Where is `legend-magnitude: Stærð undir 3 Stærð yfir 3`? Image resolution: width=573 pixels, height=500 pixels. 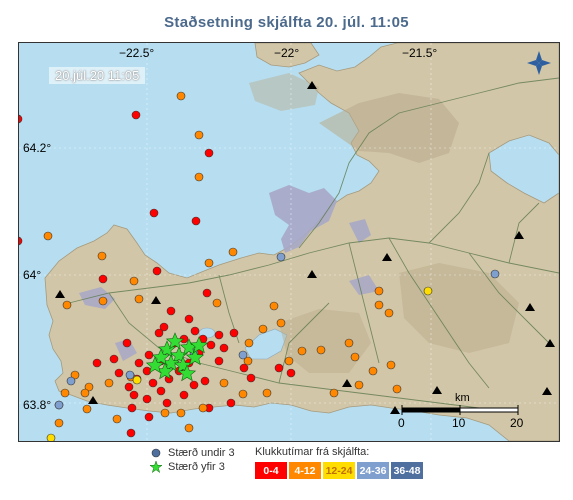
legend-magnitude: Stærð undir 3 Stærð yfir 3 is located at coordinates (192, 460).